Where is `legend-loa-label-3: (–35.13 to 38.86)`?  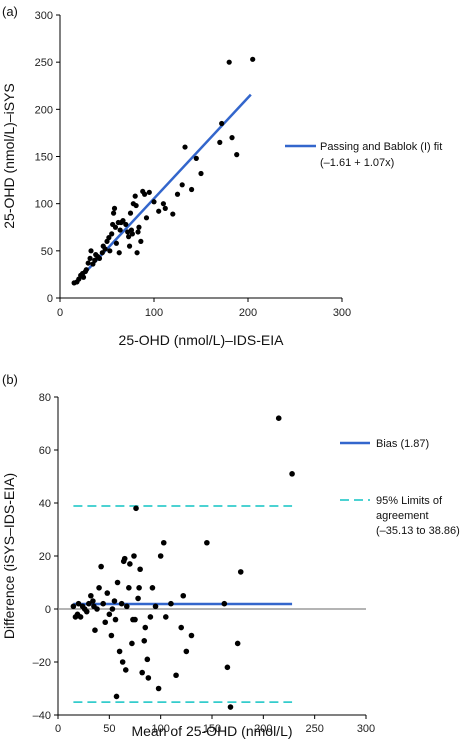
legend-loa-label-3: (–35.13 to 38.86) is located at coordinates (418, 531).